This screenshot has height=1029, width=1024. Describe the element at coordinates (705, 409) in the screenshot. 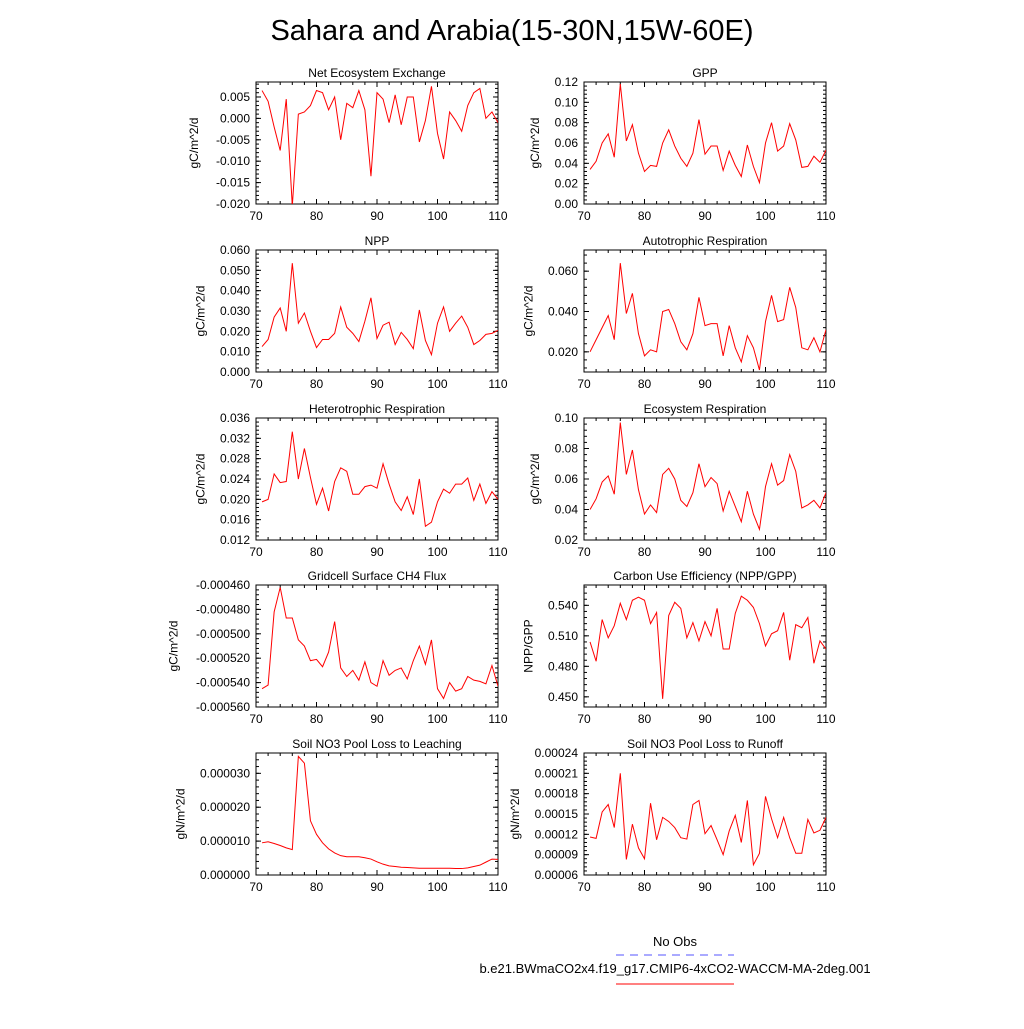

I see `panel-title: Ecosystem Respiration` at that location.